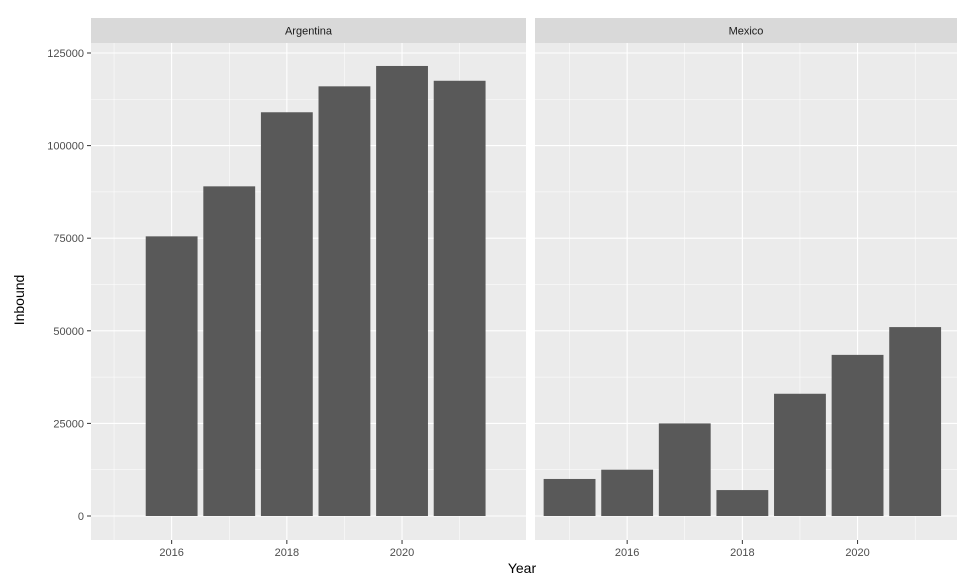  Describe the element at coordinates (69, 285) in the screenshot. I see `y-axis: 0 25000 50000 75000 100000 125000` at that location.